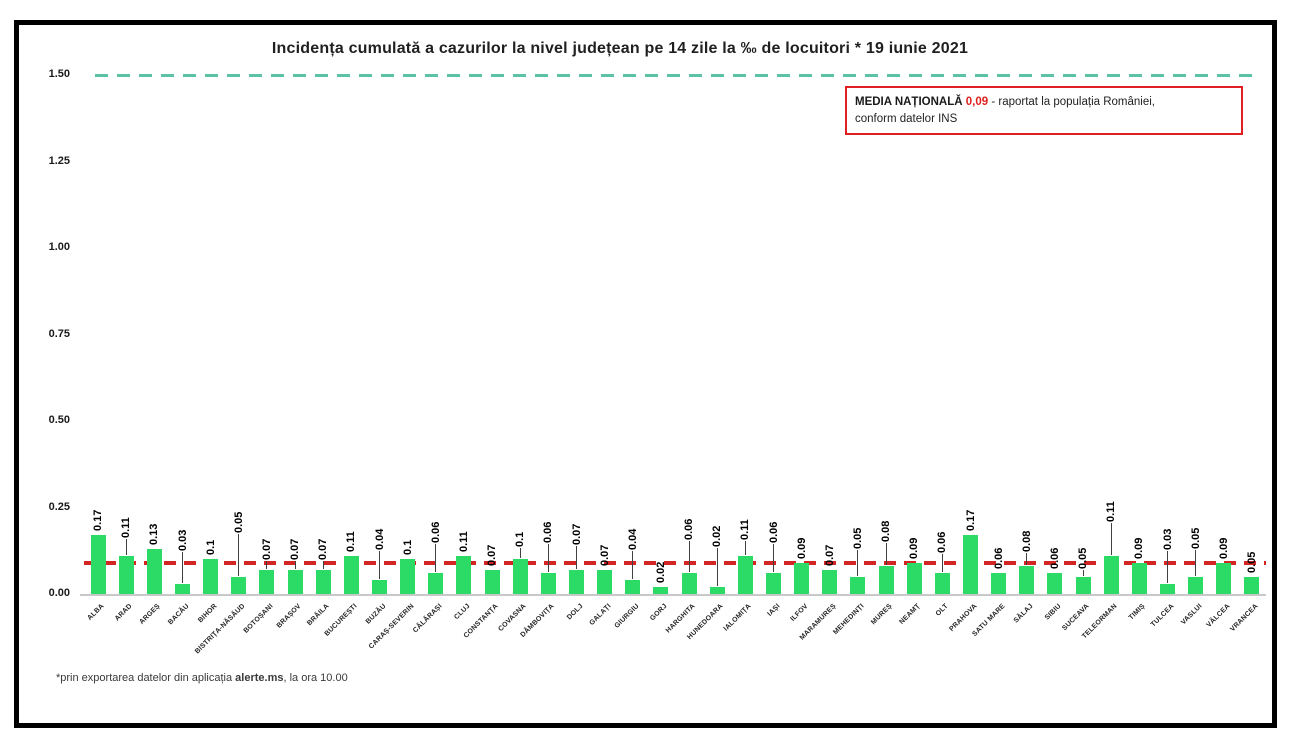 Image resolution: width=1291 pixels, height=752 pixels. I want to click on y-axis-tick-label: 1.50, so click(59, 74).